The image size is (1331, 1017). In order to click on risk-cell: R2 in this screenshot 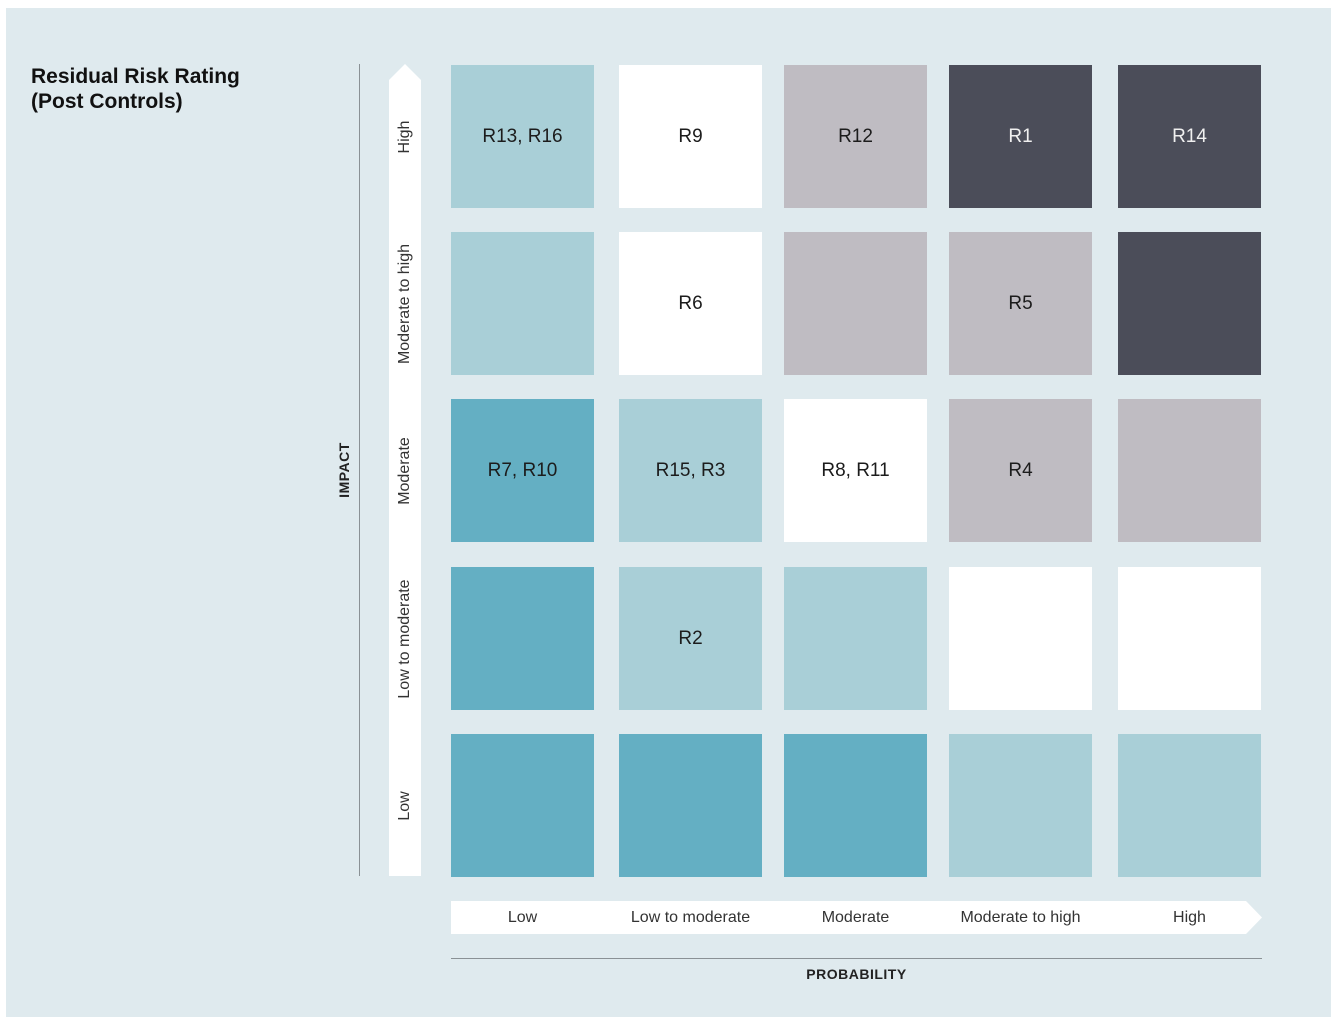, I will do `click(690, 638)`.